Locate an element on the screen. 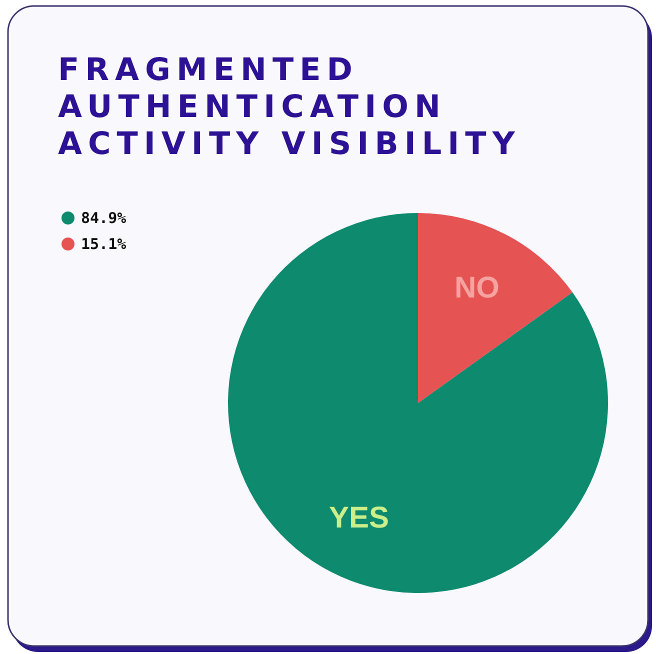 The width and height of the screenshot is (656, 654). chart-title: FRAGMENTED AUTHENTICATION ACTIVITY VISIBILITY is located at coordinates (289, 107).